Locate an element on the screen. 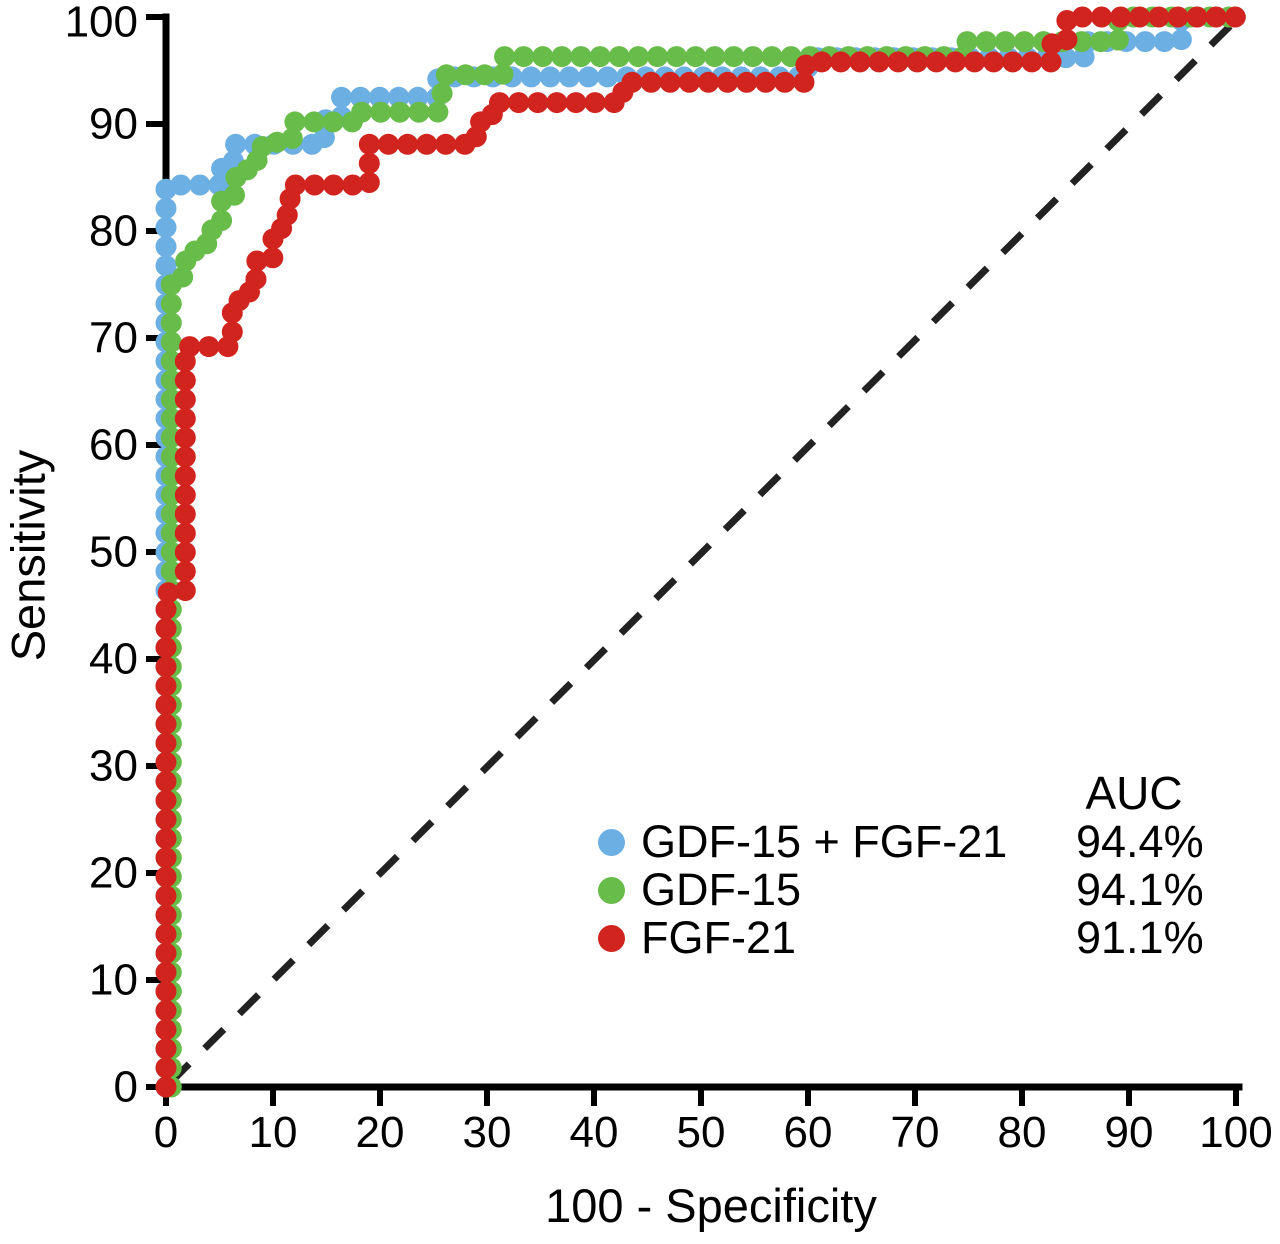 Image resolution: width=1280 pixels, height=1244 pixels. x-tick-label: 40 is located at coordinates (594, 1132).